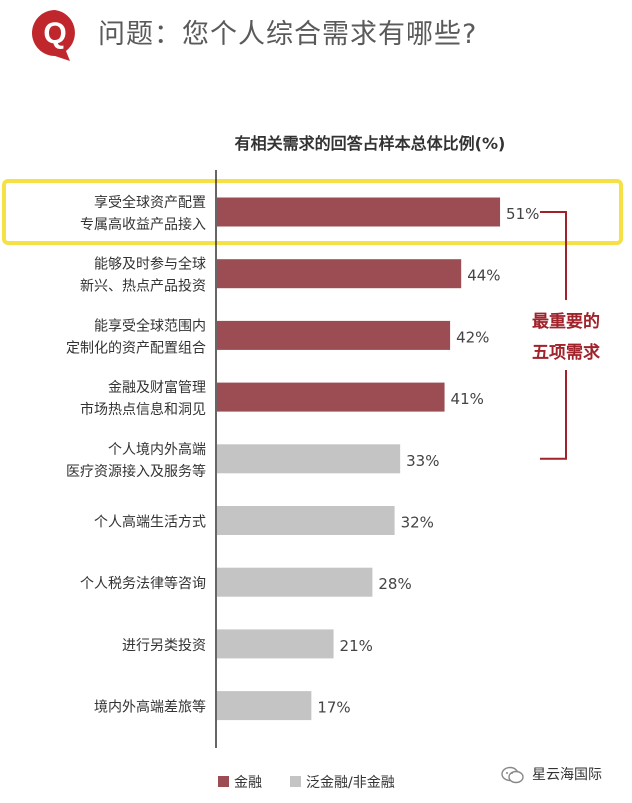 This screenshot has height=803, width=632. I want to click on category-label-1-line2: 专属高收益产品接入, so click(143, 224).